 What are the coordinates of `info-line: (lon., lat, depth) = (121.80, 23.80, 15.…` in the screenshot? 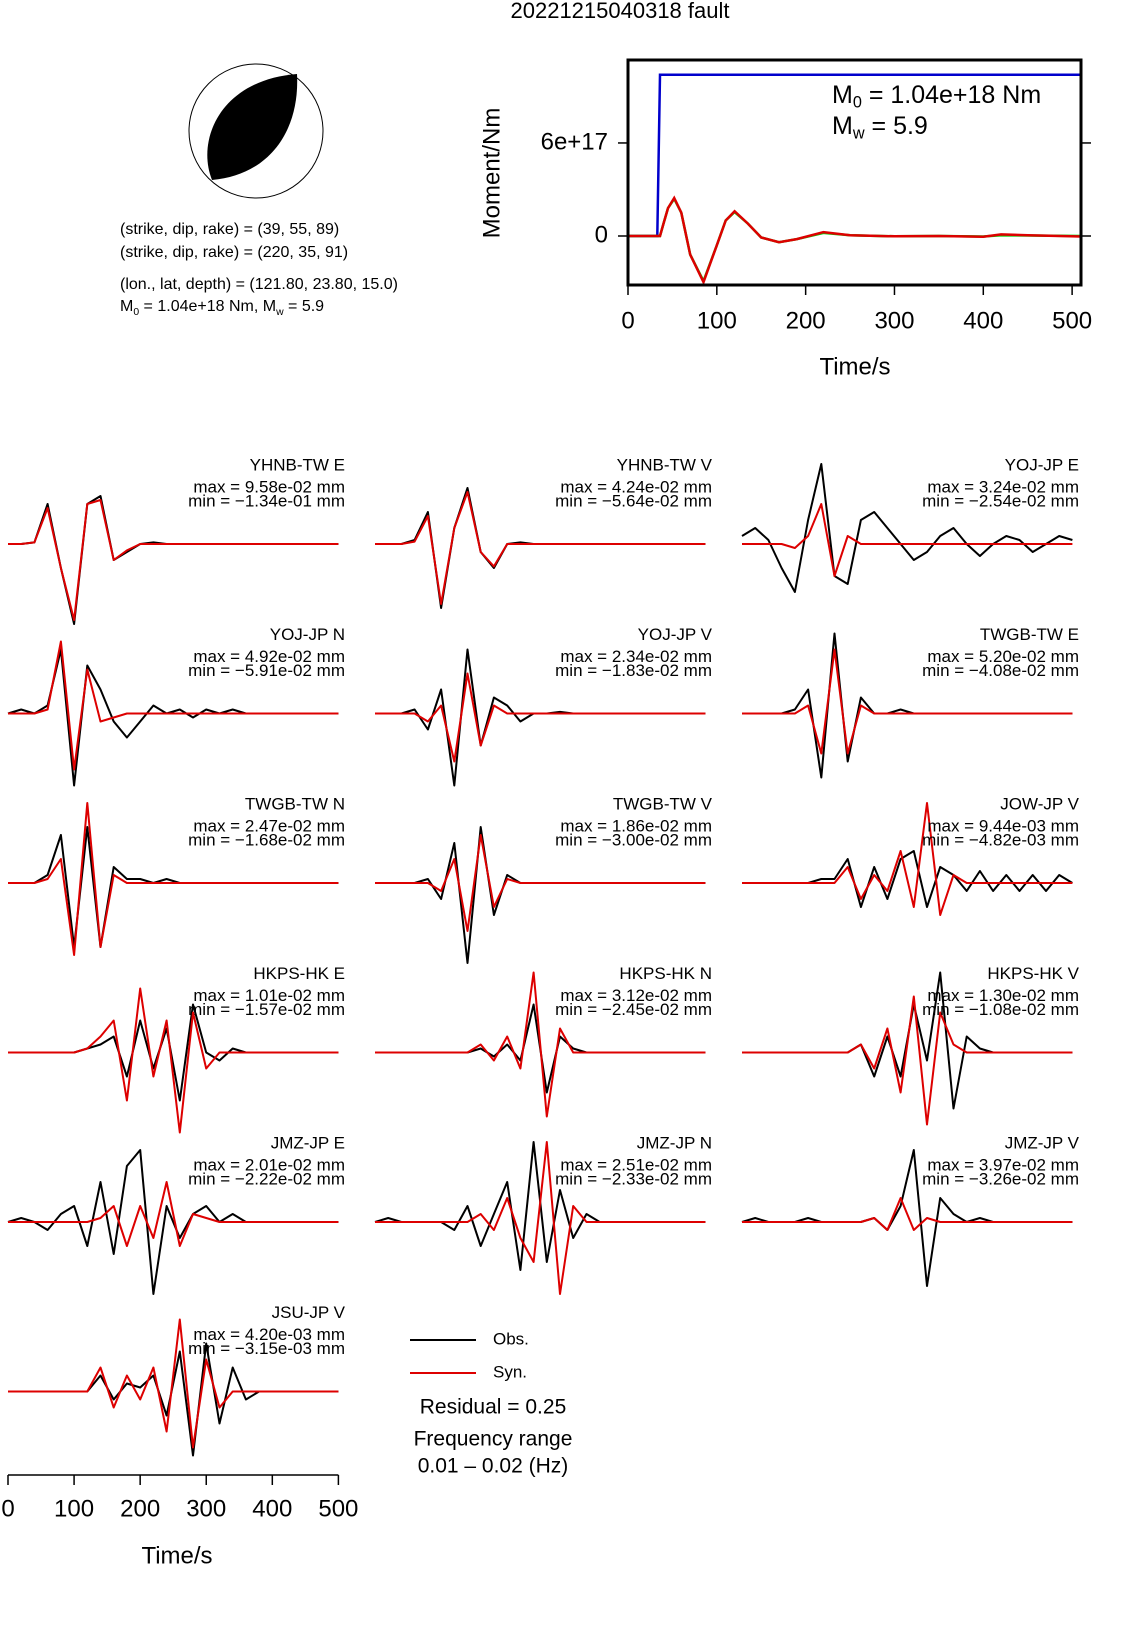 It's located at (259, 284).